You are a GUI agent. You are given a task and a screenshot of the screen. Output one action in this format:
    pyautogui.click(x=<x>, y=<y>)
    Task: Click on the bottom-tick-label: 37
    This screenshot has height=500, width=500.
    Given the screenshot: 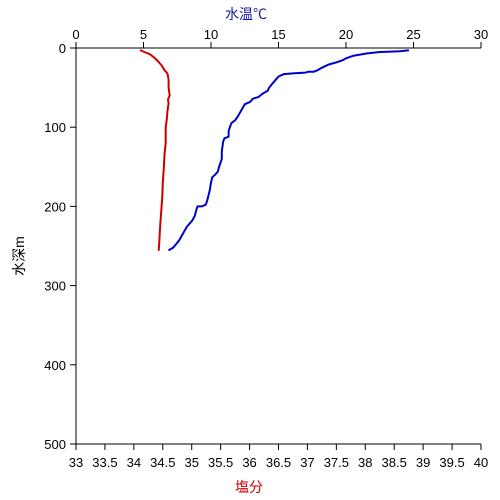 What is the action you would take?
    pyautogui.click(x=307, y=462)
    